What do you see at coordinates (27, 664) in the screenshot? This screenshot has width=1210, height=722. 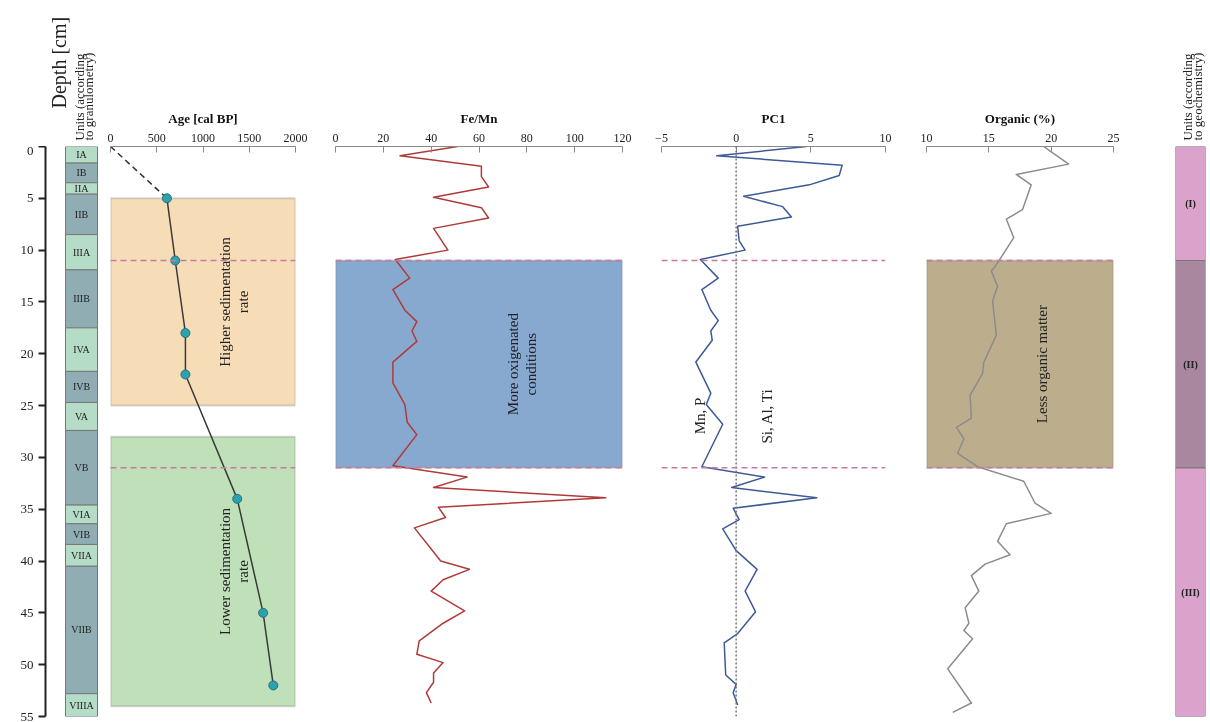 I see `y-tick-label: 50` at bounding box center [27, 664].